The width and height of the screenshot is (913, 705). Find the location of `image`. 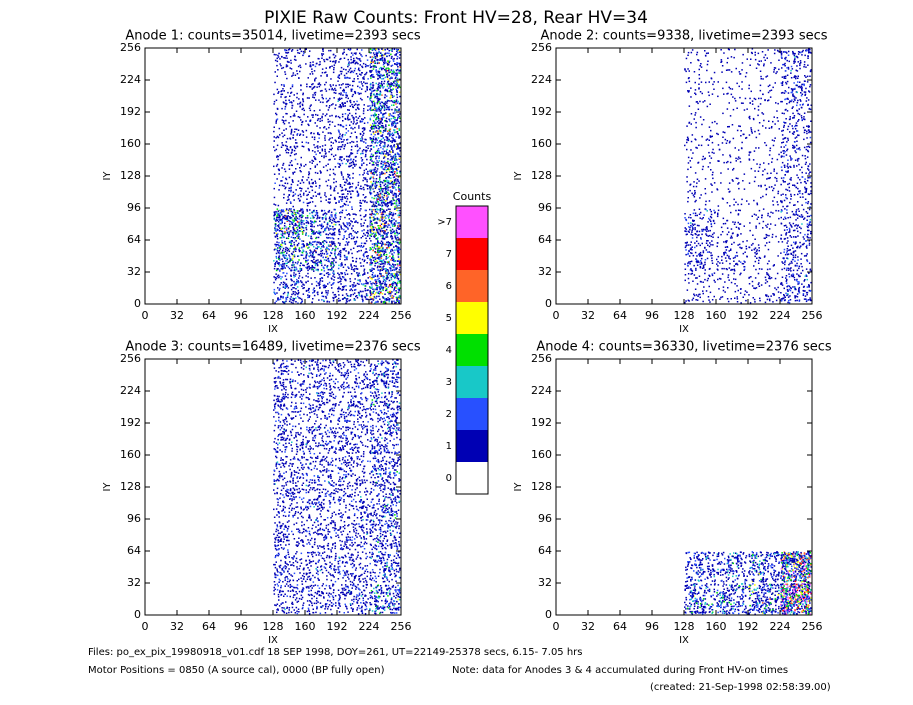

image is located at coordinates (337, 176).